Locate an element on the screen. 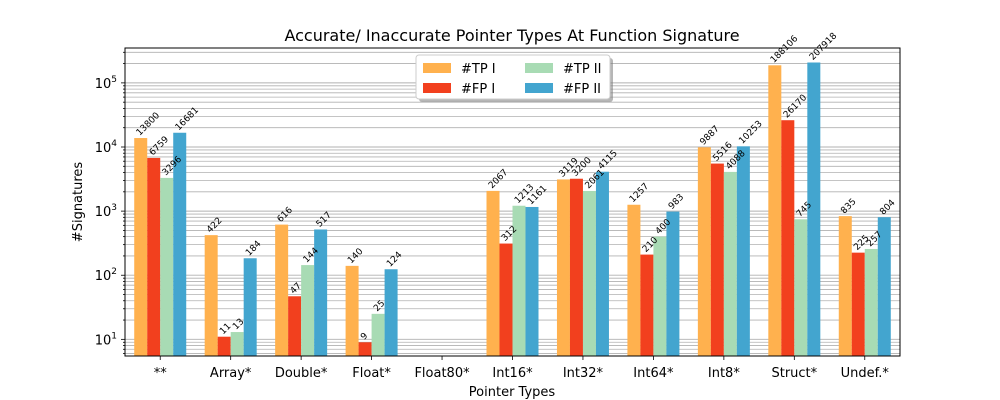 This screenshot has height=400, width=1000. x-tick-label: Double* is located at coordinates (301, 373).